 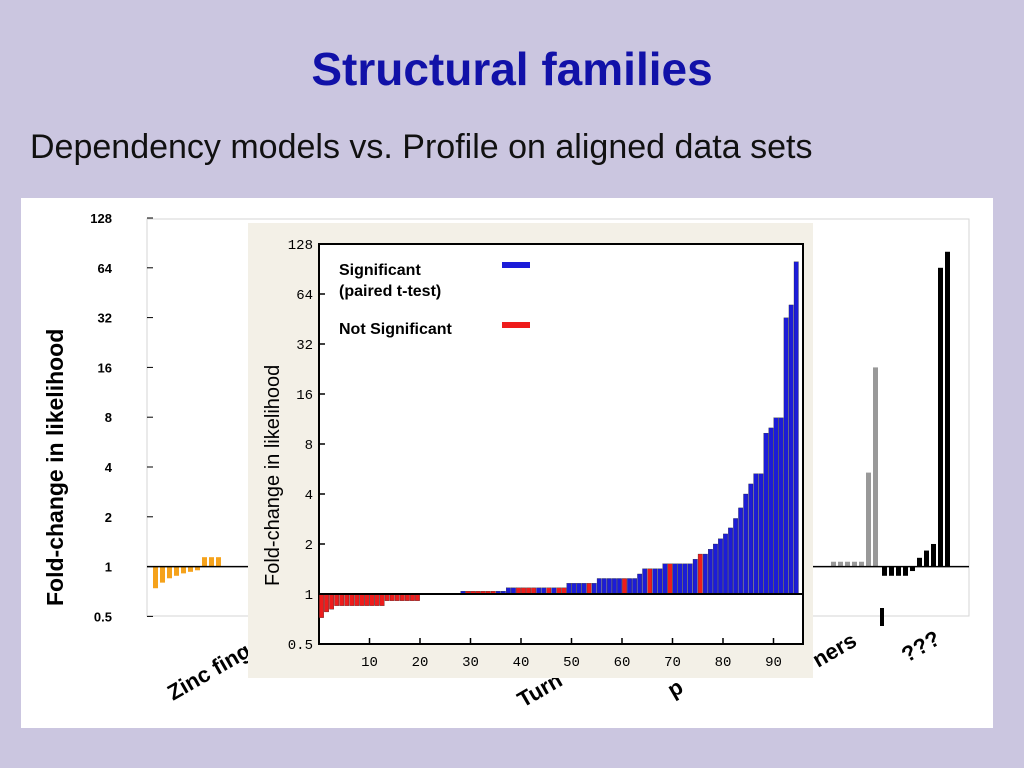 What do you see at coordinates (105, 318) in the screenshot?
I see `background-y-tick-label: 32` at bounding box center [105, 318].